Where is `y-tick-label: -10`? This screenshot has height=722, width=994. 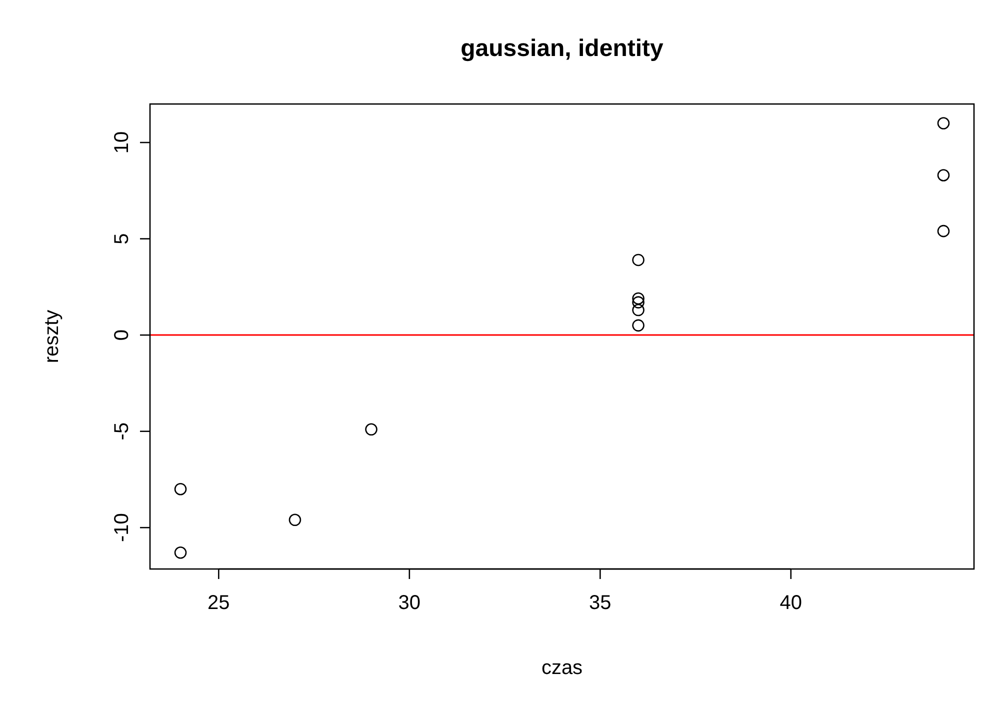 y-tick-label: -10 is located at coordinates (122, 527).